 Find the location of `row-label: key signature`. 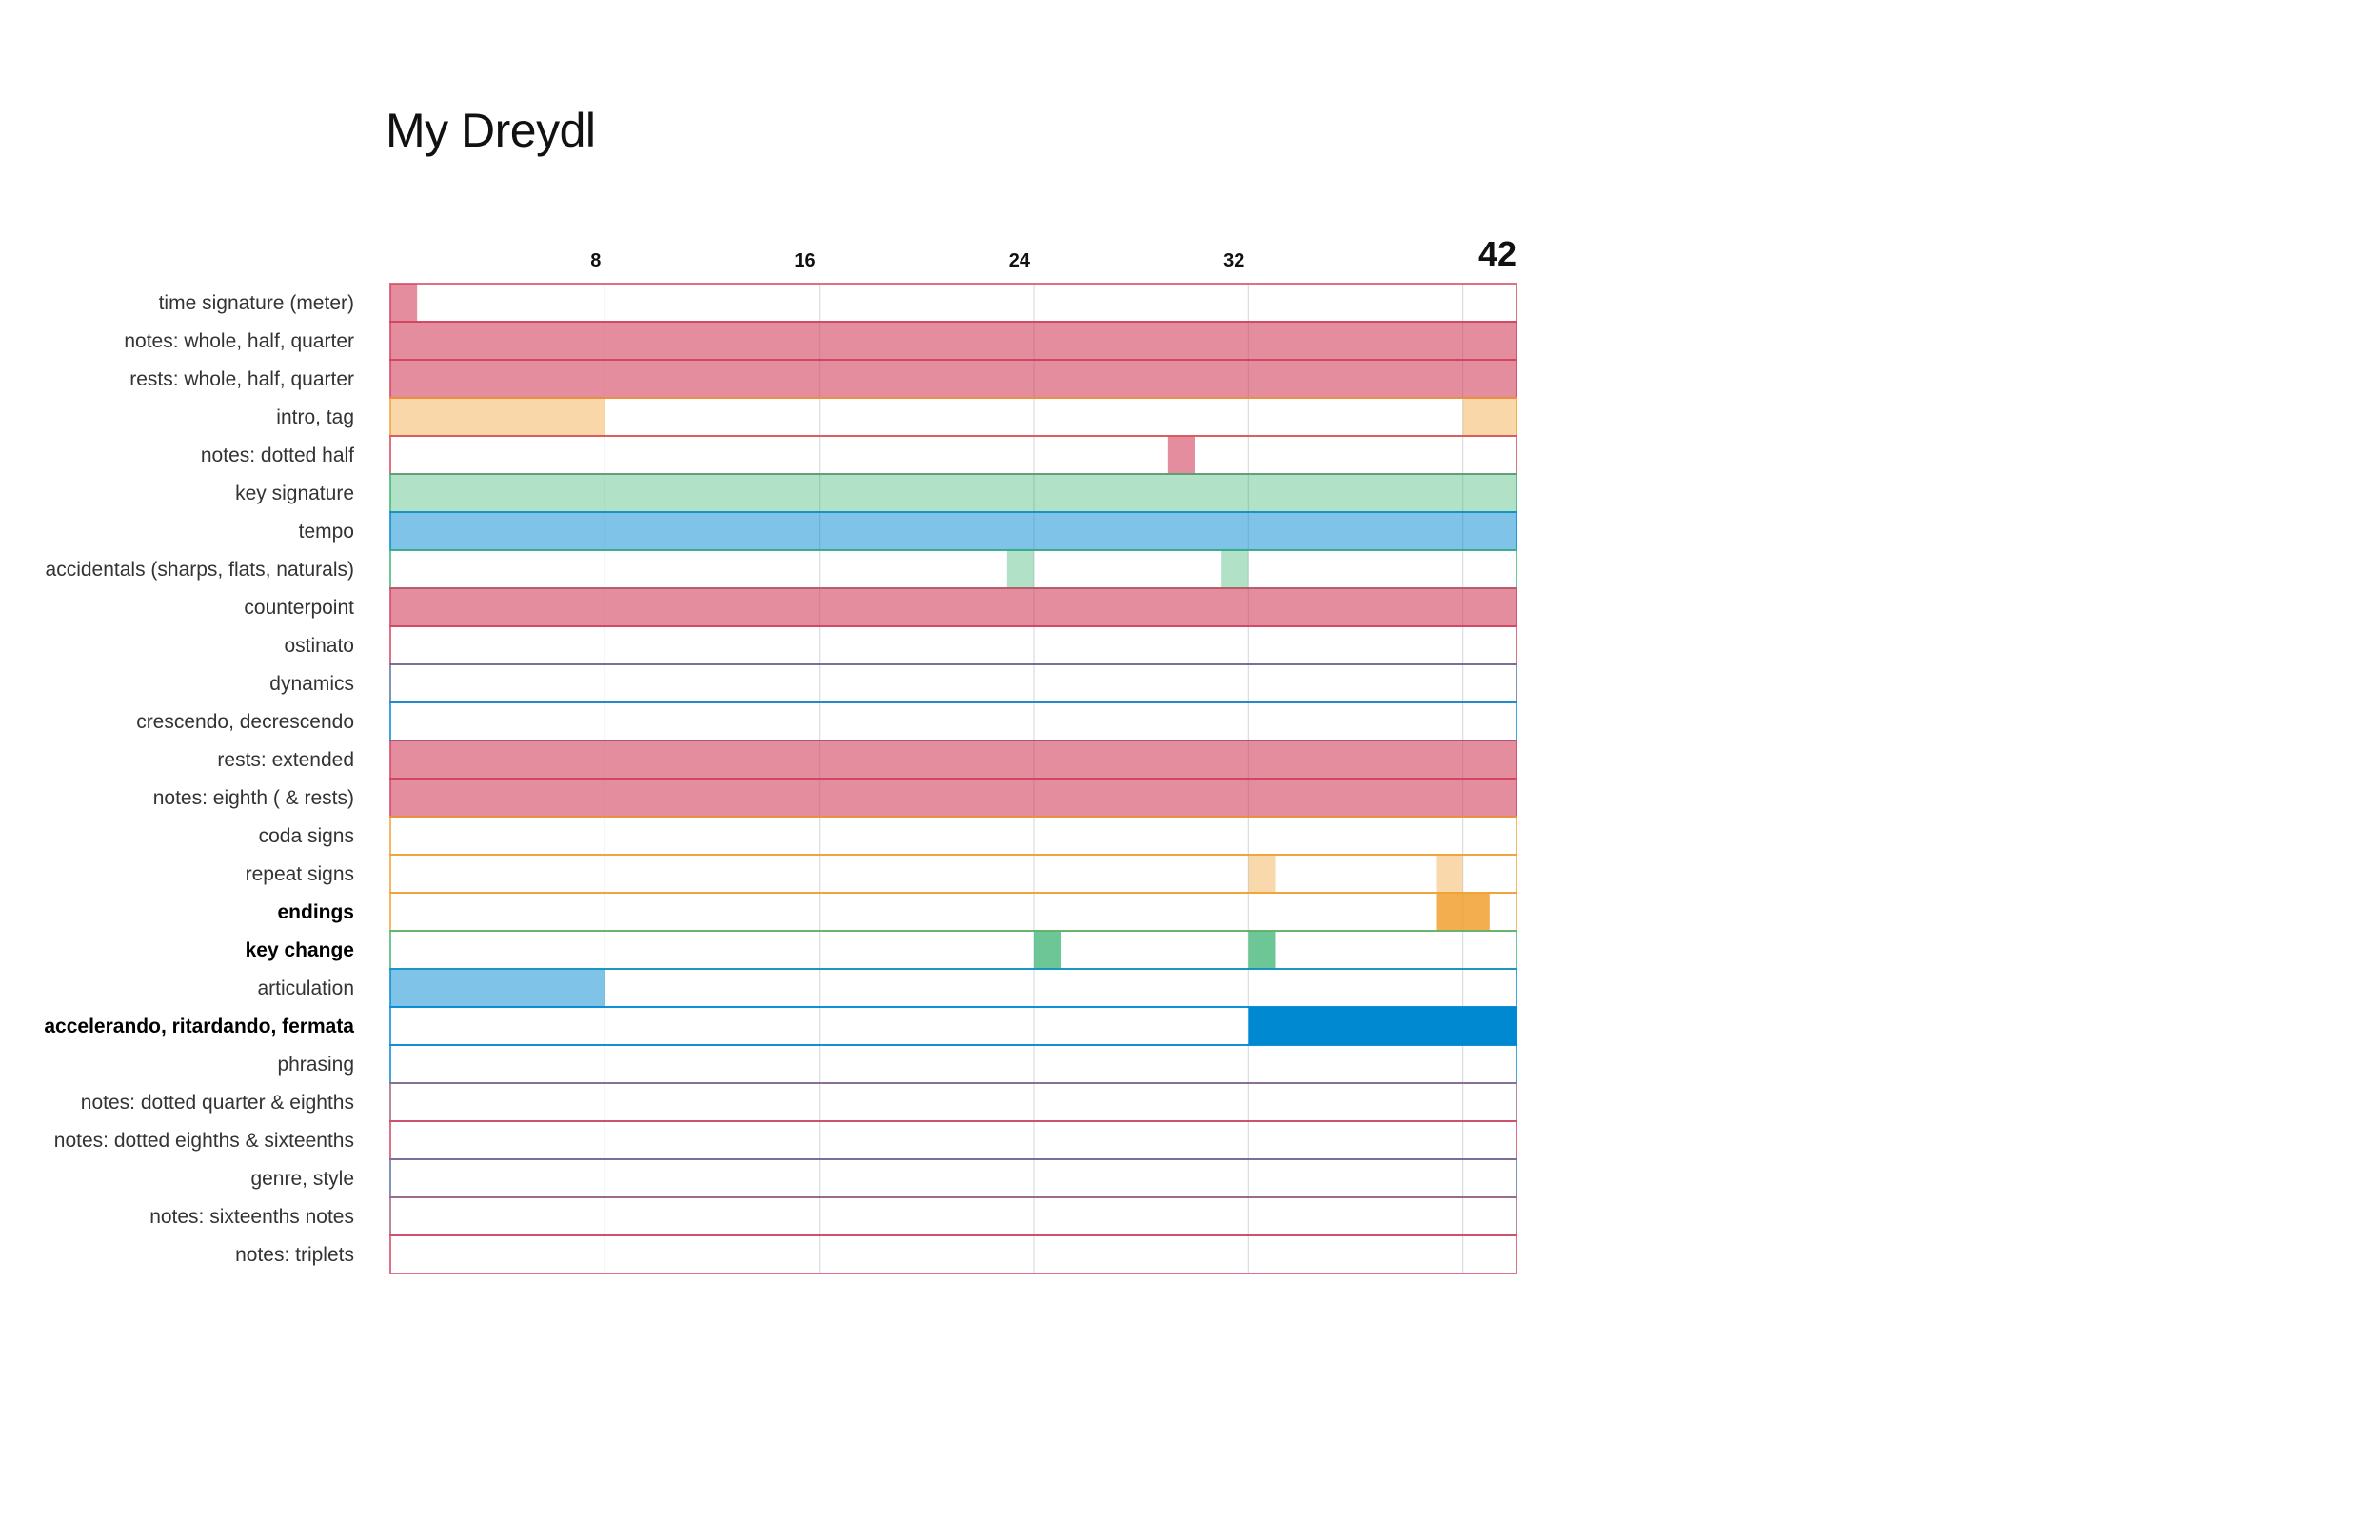

row-label: key signature is located at coordinates (294, 493).